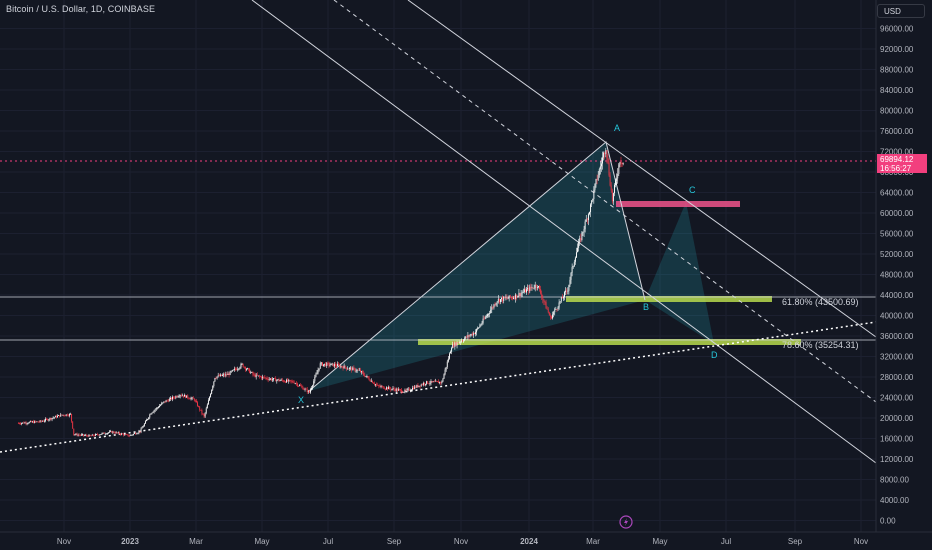 The image size is (932, 550). What do you see at coordinates (897, 29) in the screenshot?
I see `price-tick-label: 96000.00` at bounding box center [897, 29].